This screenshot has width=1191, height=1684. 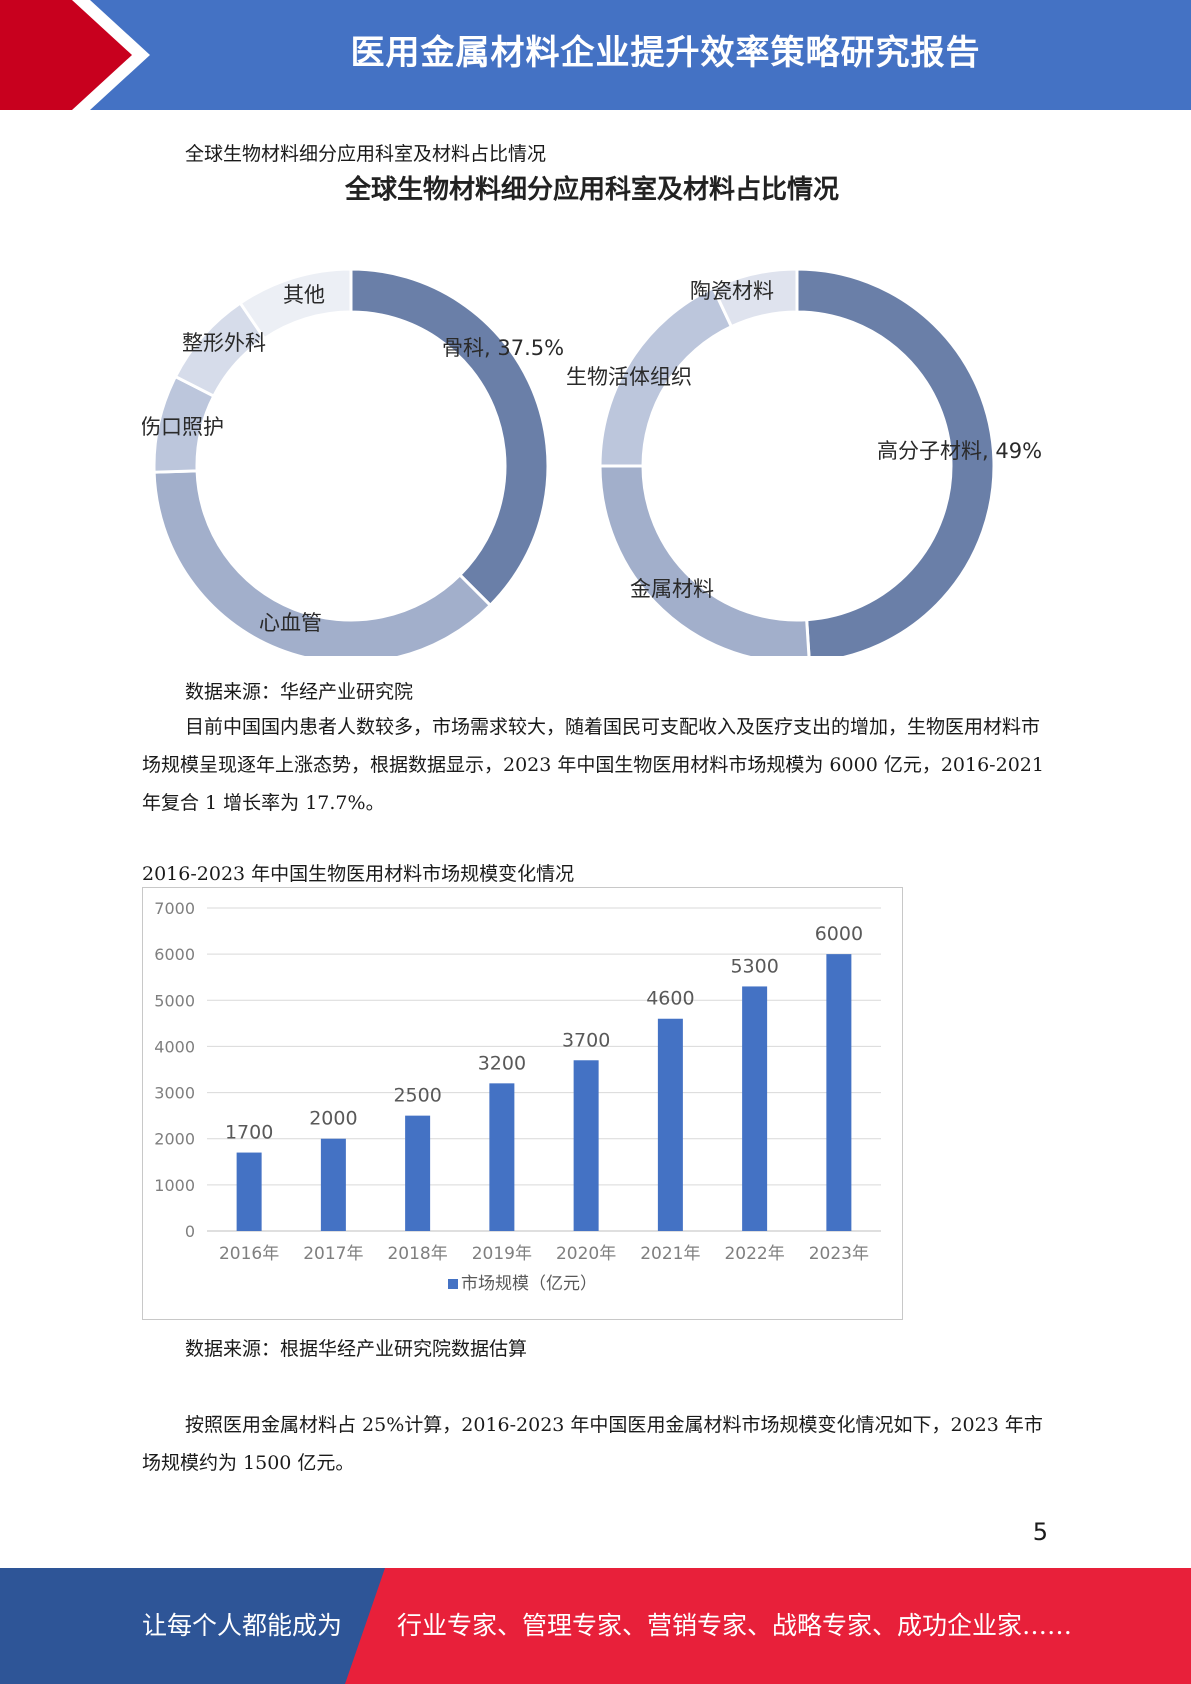 What do you see at coordinates (304, 295) in the screenshot?
I see `departments-label: 其他` at bounding box center [304, 295].